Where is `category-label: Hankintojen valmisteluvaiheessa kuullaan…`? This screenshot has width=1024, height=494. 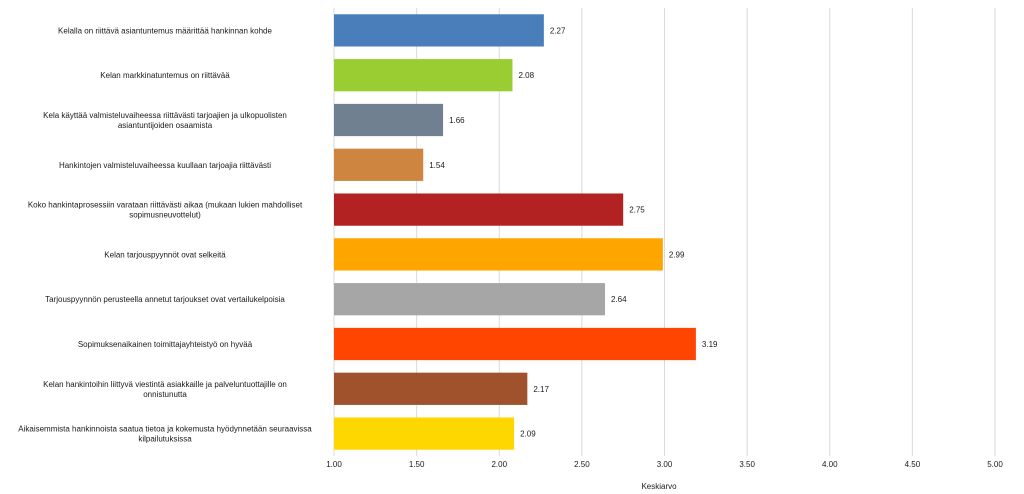
category-label: Hankintojen valmisteluvaiheessa kuullaan… is located at coordinates (165, 165).